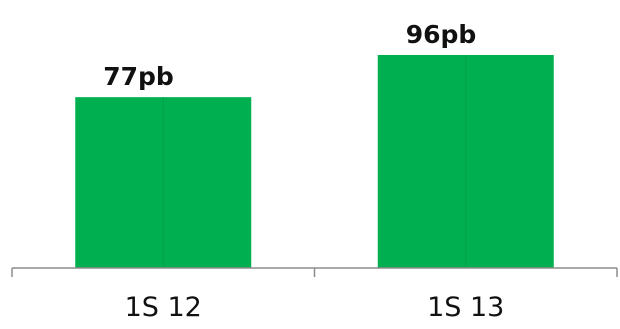 The height and width of the screenshot is (329, 620). What do you see at coordinates (314, 272) in the screenshot?
I see `x-axis` at bounding box center [314, 272].